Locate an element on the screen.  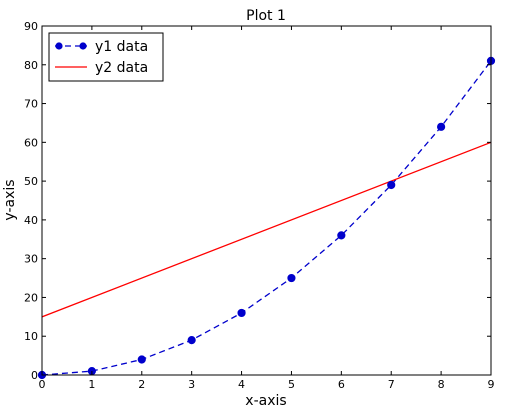
y-tick-label: 60 is located at coordinates (31, 142).